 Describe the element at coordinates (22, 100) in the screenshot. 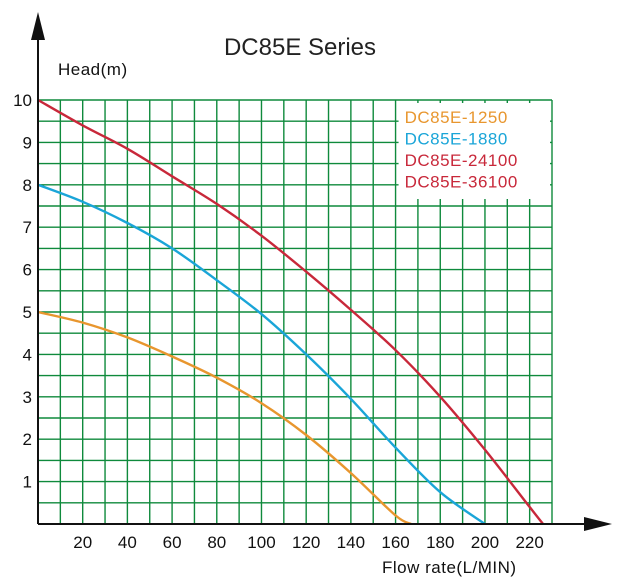

I see `y-tick-label: 10` at that location.